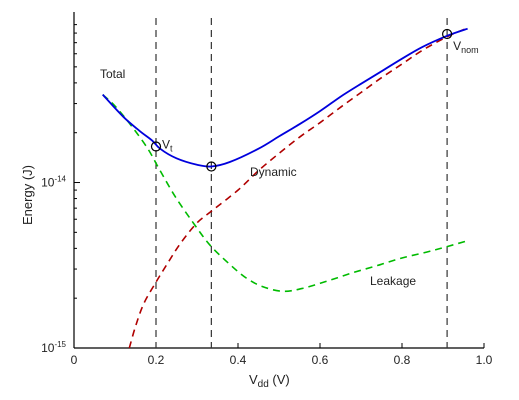 The width and height of the screenshot is (519, 400). Describe the element at coordinates (273, 172) in the screenshot. I see `annotation-dynamic: Dynamic` at that location.